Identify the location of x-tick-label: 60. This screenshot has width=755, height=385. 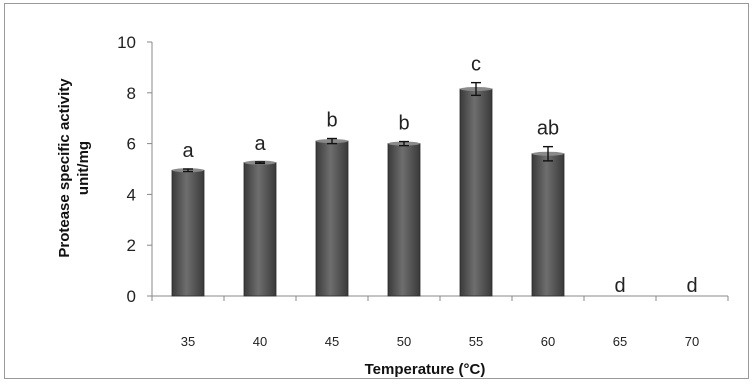
(548, 341).